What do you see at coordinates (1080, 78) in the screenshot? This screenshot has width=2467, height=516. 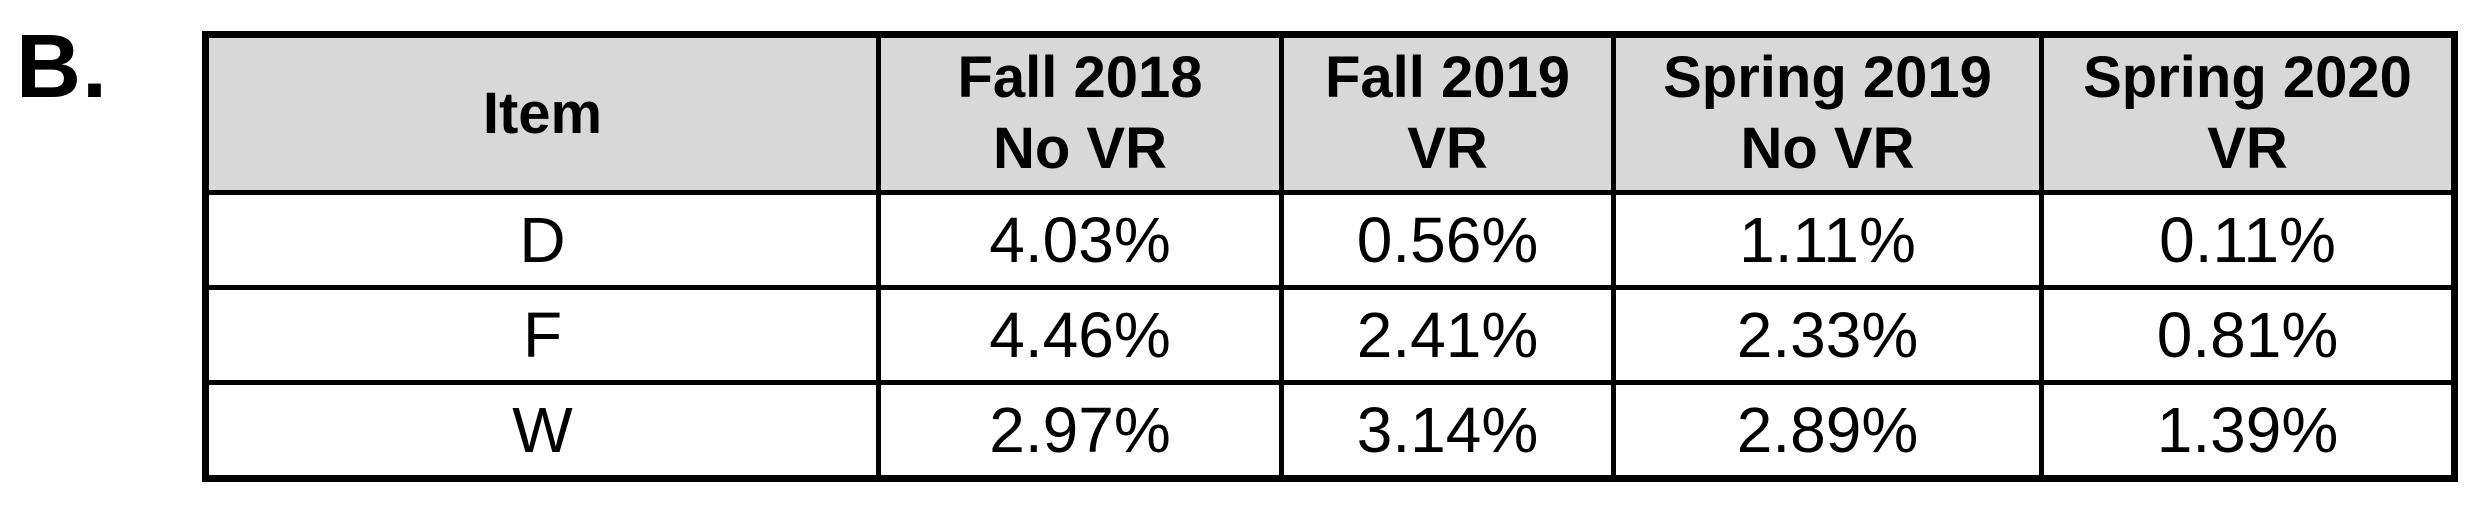 I see `header-line1: Fall 2018` at bounding box center [1080, 78].